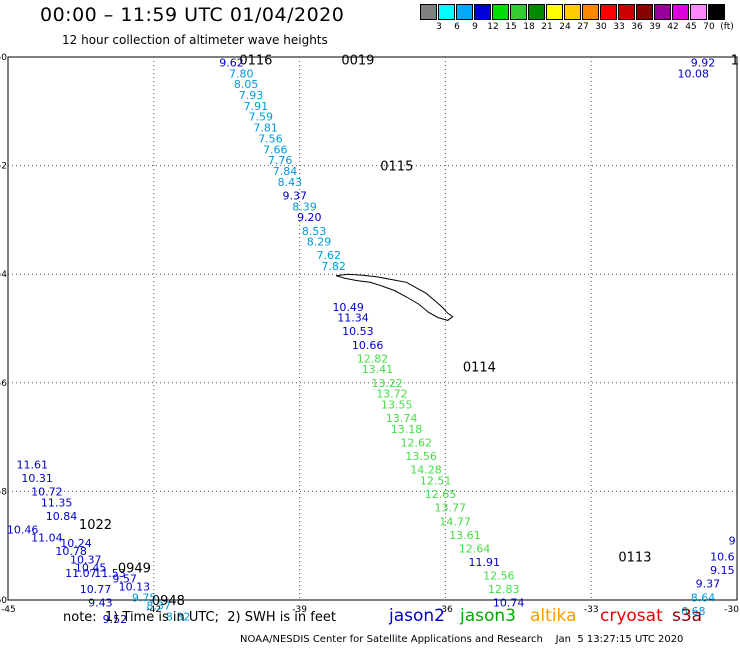 This screenshot has height=650, width=740. I want to click on swh-value: 10.13, so click(135, 586).